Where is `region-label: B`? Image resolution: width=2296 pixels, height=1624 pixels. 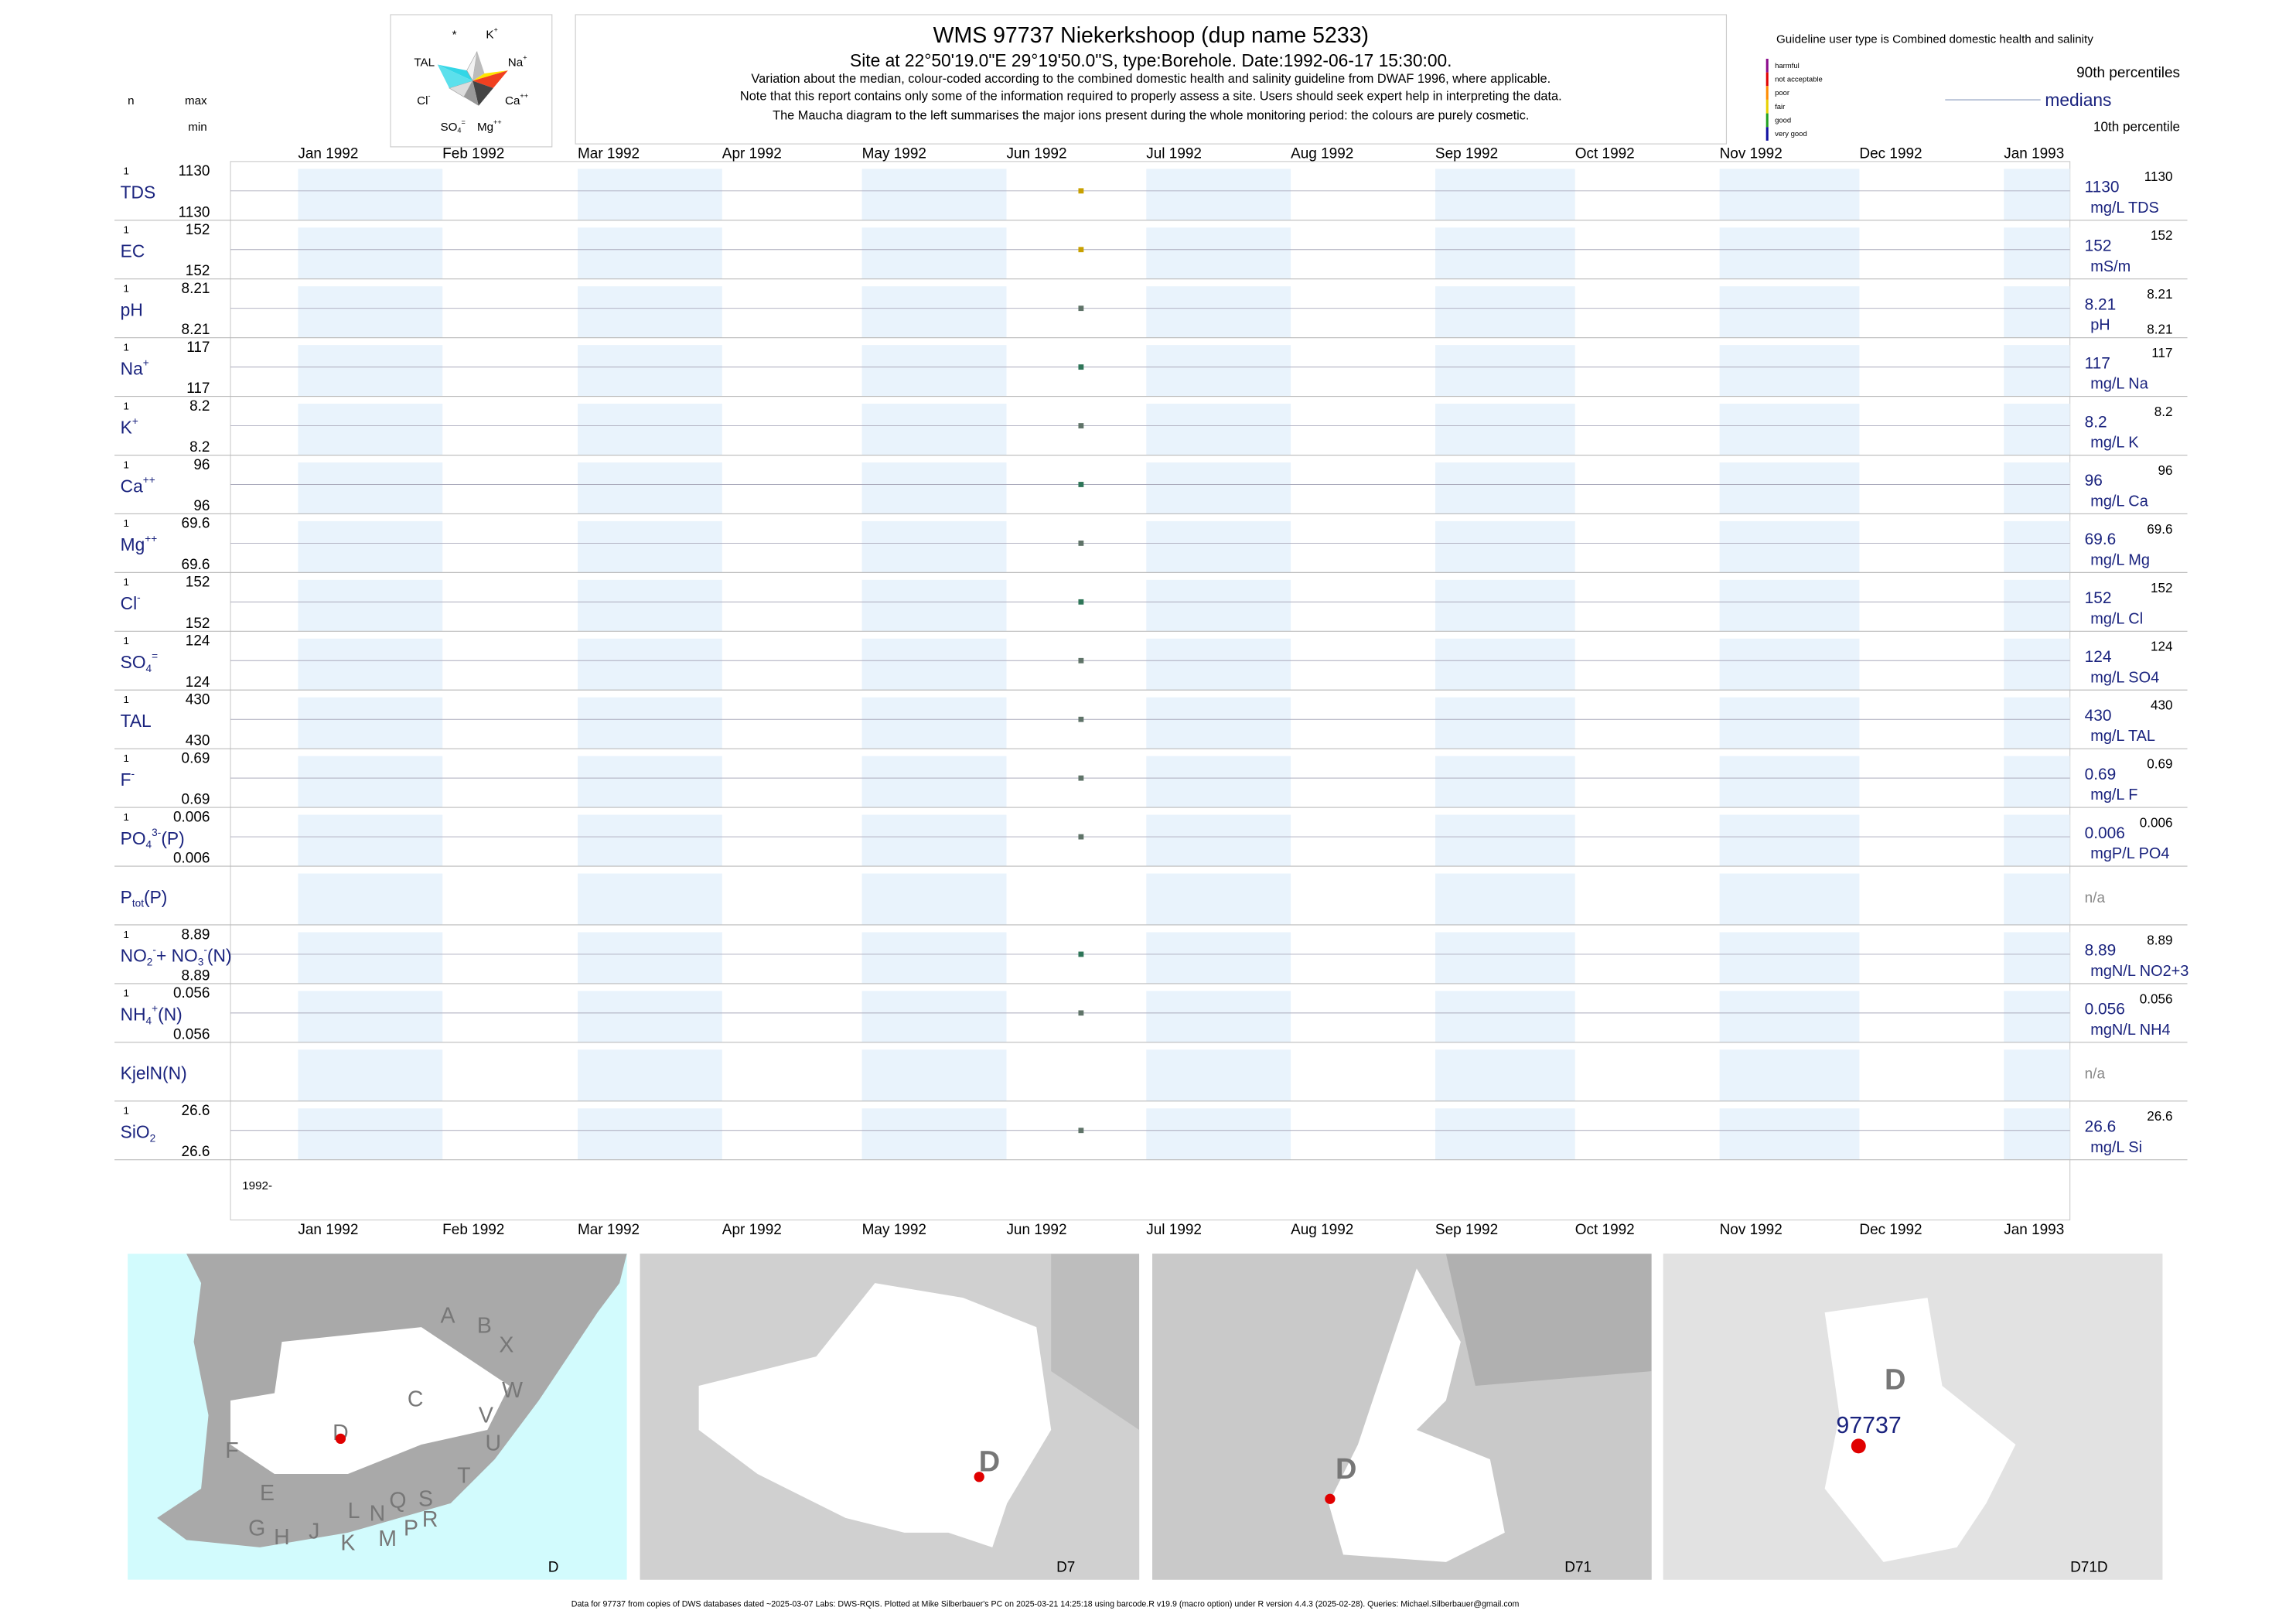 region-label: B is located at coordinates (484, 1326).